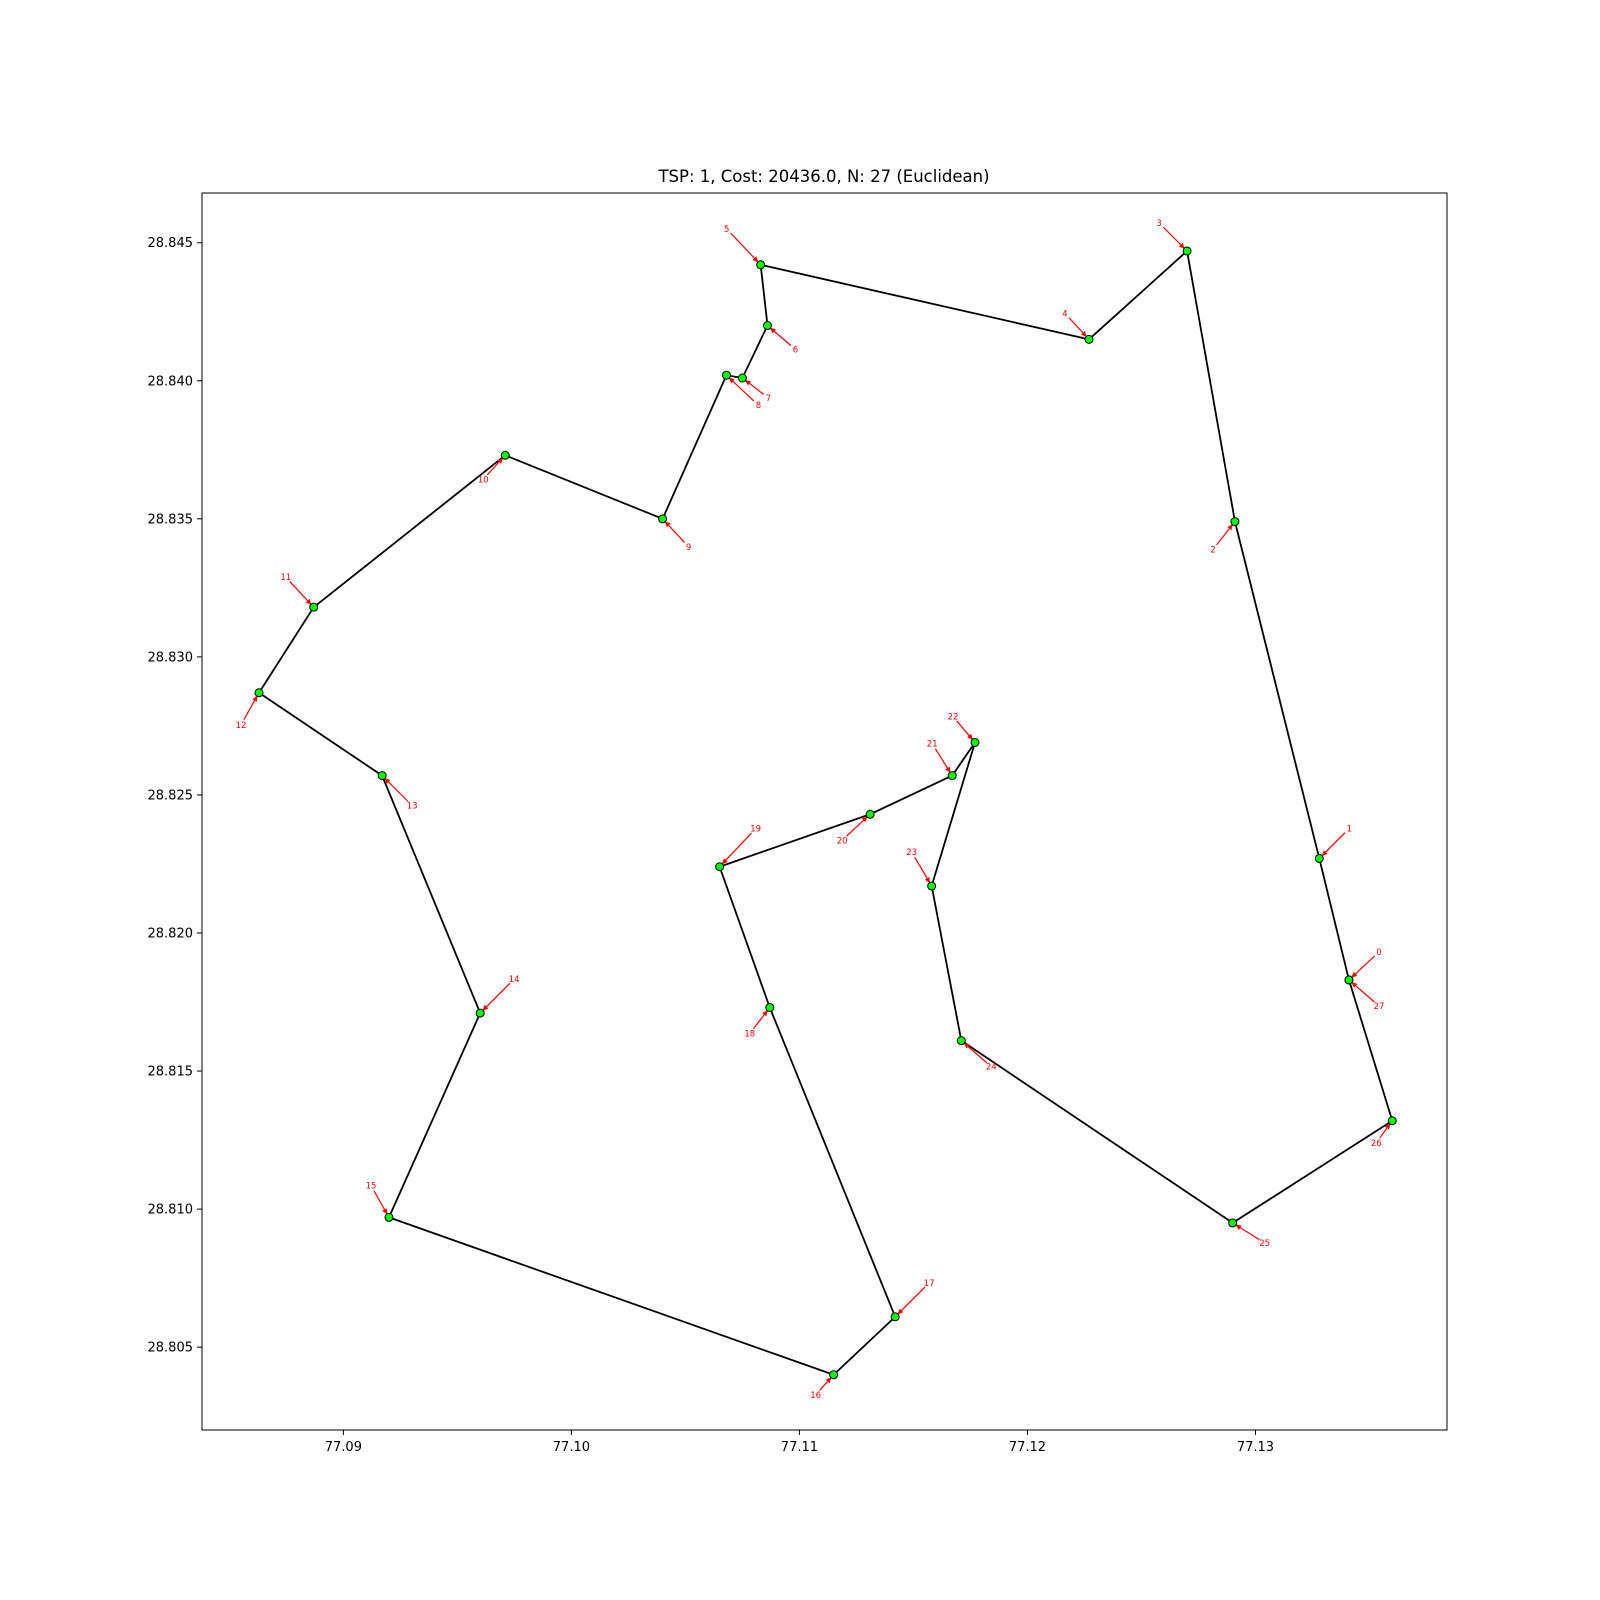 The height and width of the screenshot is (1600, 1600). I want to click on node-label: 21, so click(932, 745).